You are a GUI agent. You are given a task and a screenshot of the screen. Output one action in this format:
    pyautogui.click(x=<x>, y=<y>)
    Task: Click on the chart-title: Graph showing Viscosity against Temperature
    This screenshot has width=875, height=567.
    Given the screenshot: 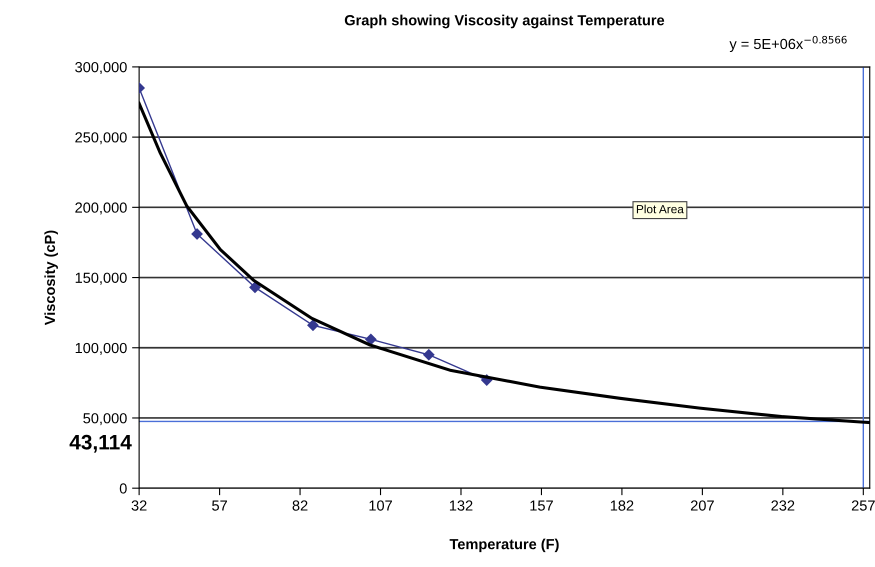 What is the action you would take?
    pyautogui.click(x=504, y=21)
    